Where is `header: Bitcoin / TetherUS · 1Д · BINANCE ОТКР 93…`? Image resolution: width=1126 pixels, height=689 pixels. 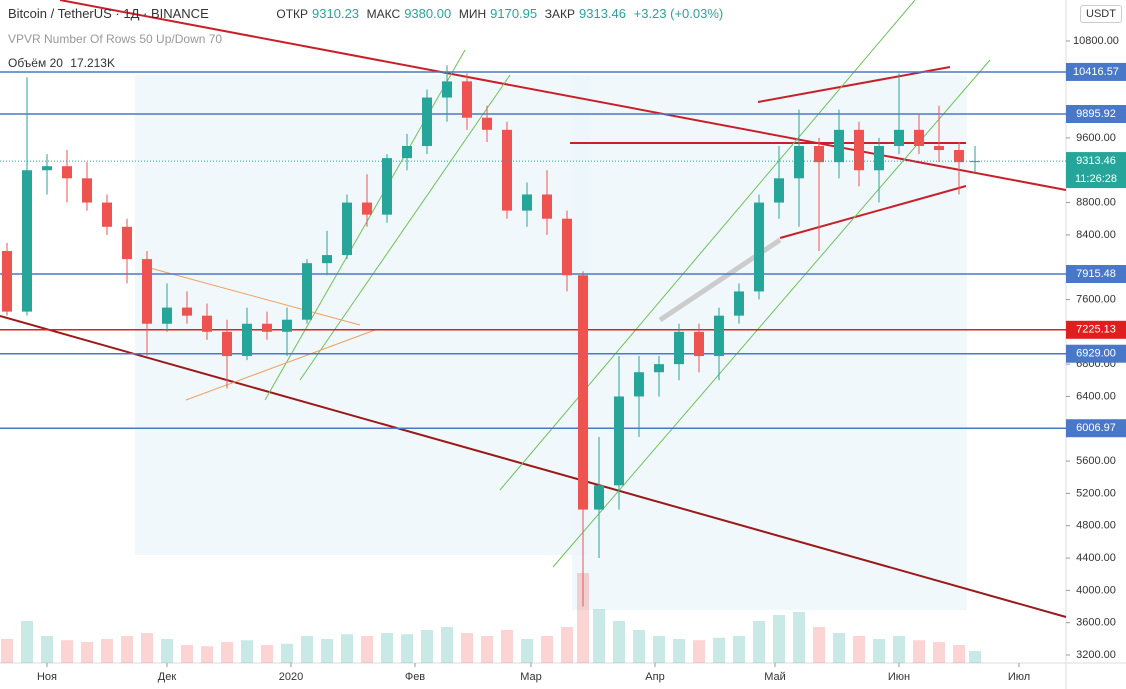 header: Bitcoin / TetherUS · 1Д · BINANCE ОТКР 93… is located at coordinates (367, 13).